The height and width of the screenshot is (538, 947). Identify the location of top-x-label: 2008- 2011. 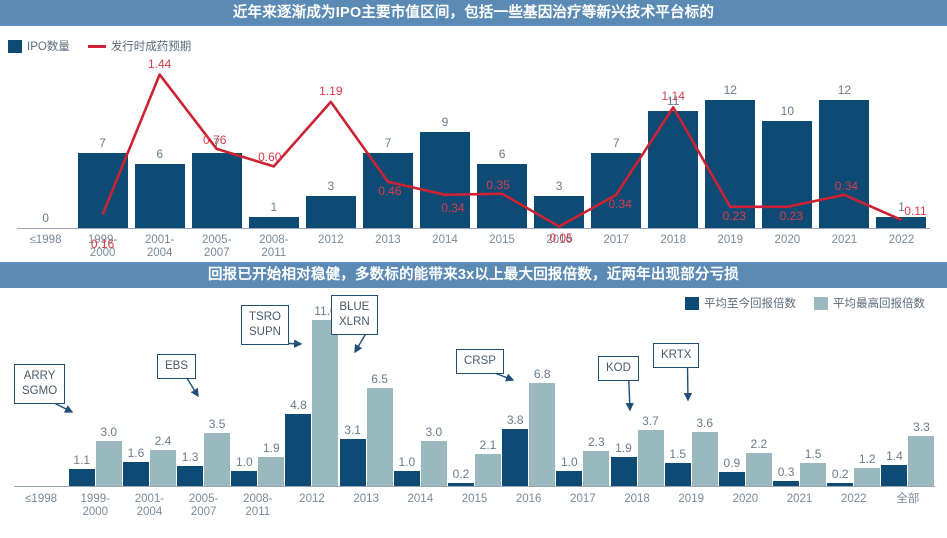
(274, 246).